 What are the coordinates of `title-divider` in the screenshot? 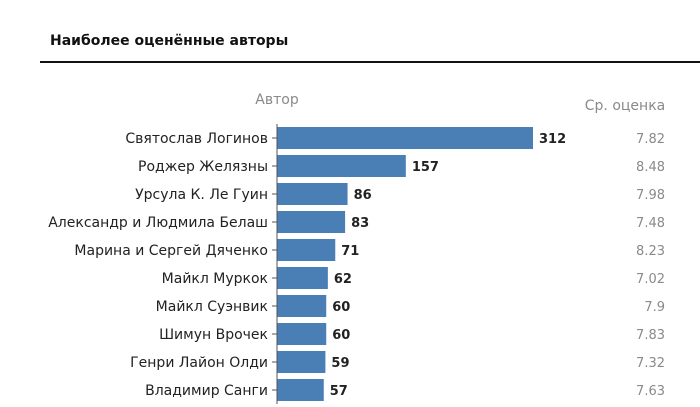 It's located at (370, 62).